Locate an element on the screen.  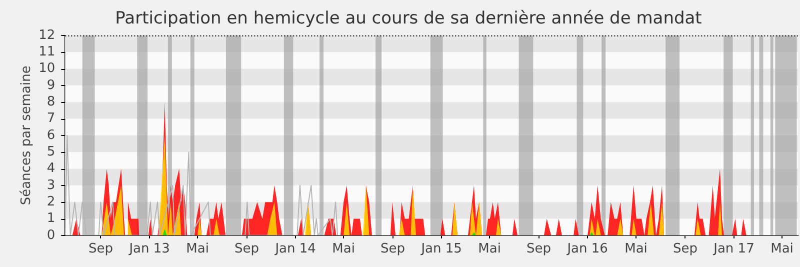
y-tick-label: 9 is located at coordinates (51, 85).